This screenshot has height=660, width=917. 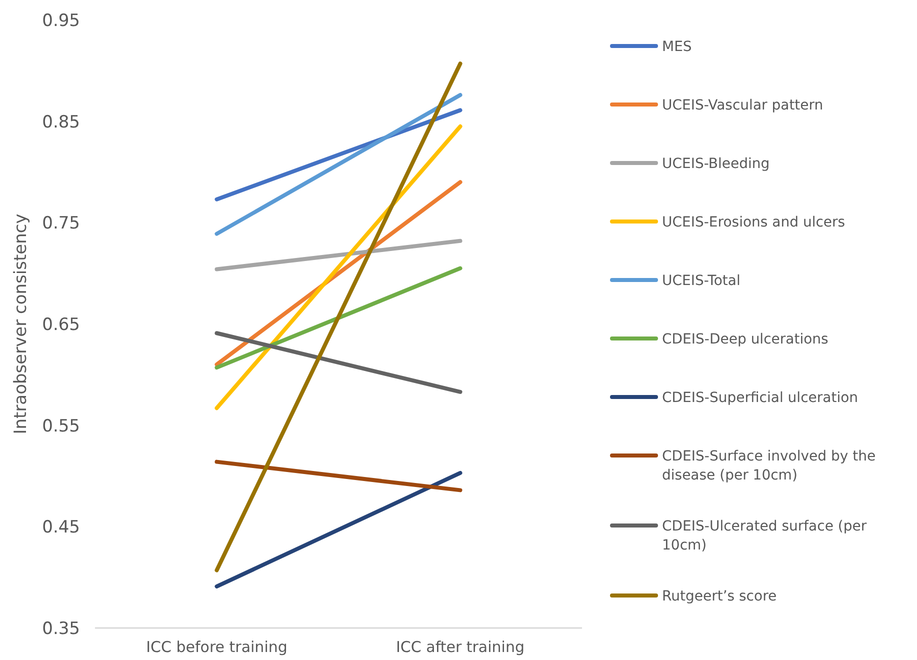 I want to click on x-tick-label: ICC after training, so click(x=460, y=647).